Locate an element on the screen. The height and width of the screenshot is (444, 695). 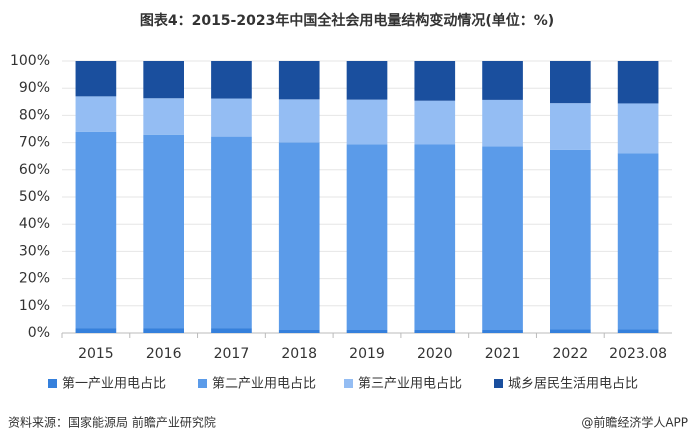
y-tick-label: 30% is located at coordinates (34, 251).